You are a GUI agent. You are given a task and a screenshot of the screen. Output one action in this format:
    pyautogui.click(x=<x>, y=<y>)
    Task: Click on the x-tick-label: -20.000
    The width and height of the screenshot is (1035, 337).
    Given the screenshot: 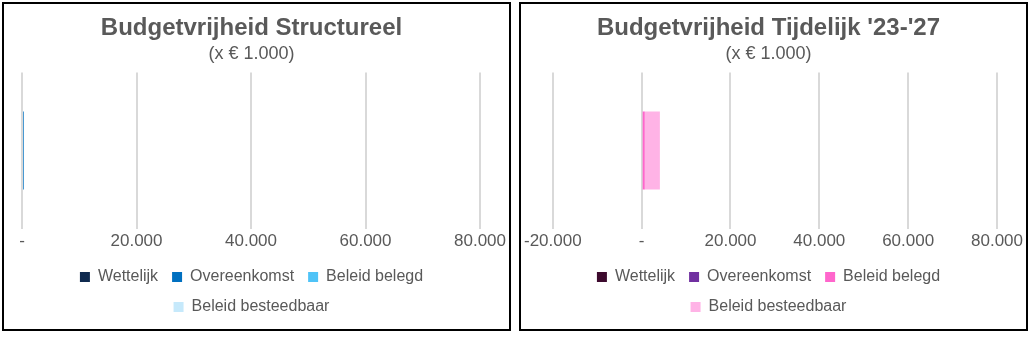 What is the action you would take?
    pyautogui.click(x=552, y=241)
    